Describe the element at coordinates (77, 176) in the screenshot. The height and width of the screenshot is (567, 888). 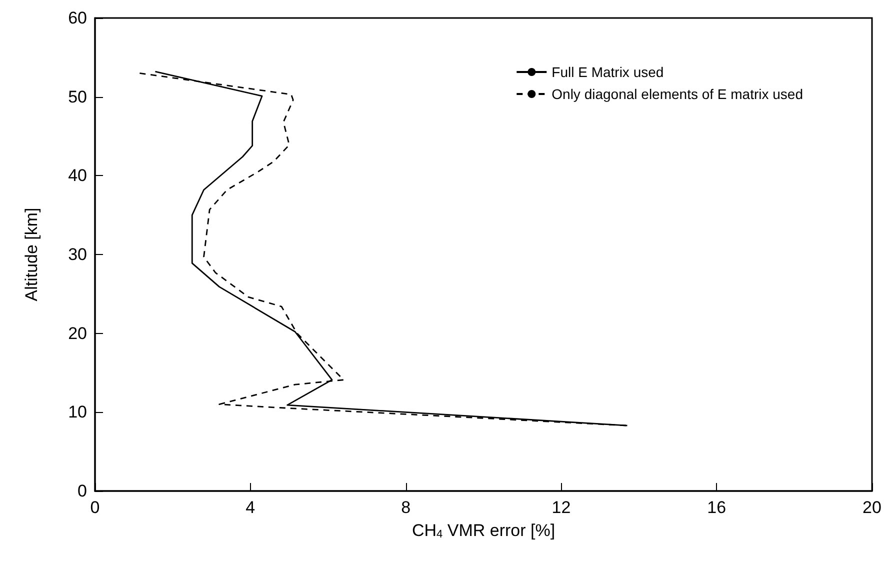
I see `y-tick-label: 40` at that location.